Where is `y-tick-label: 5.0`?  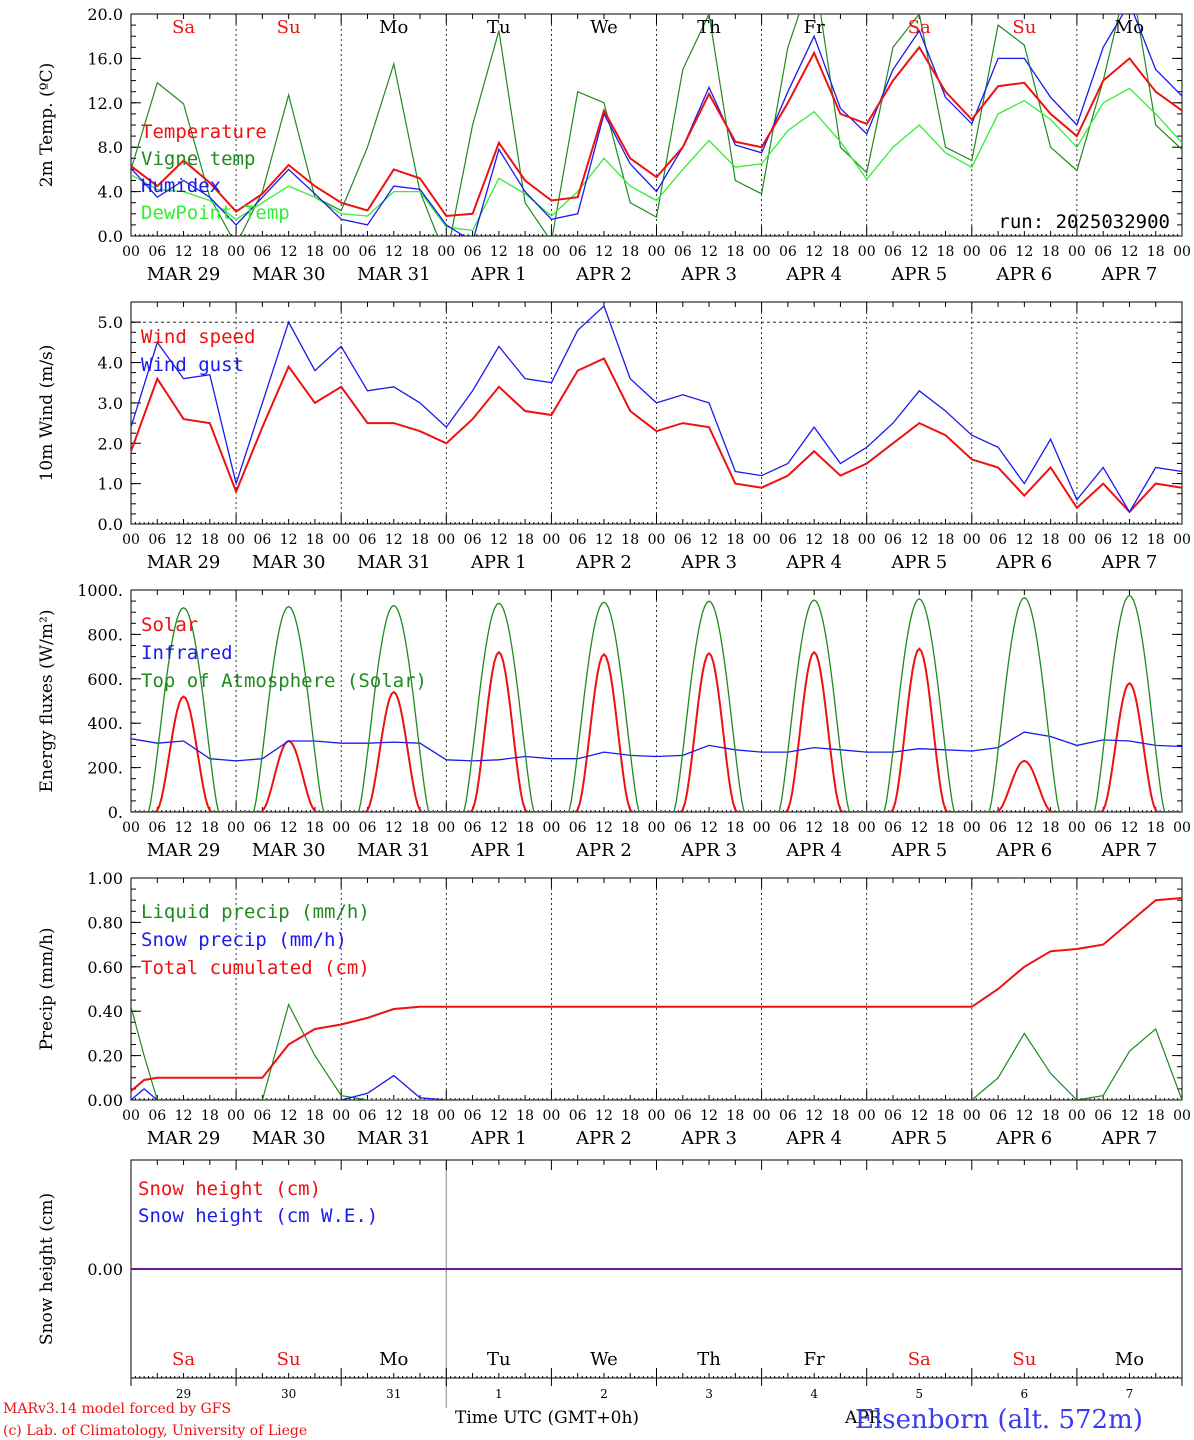
y-tick-label: 5.0 is located at coordinates (110, 322).